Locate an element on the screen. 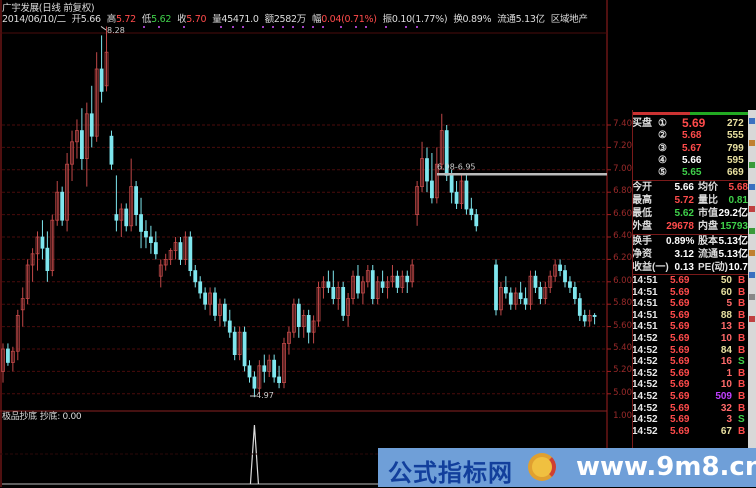  watermark-logo-icon is located at coordinates (542, 467).